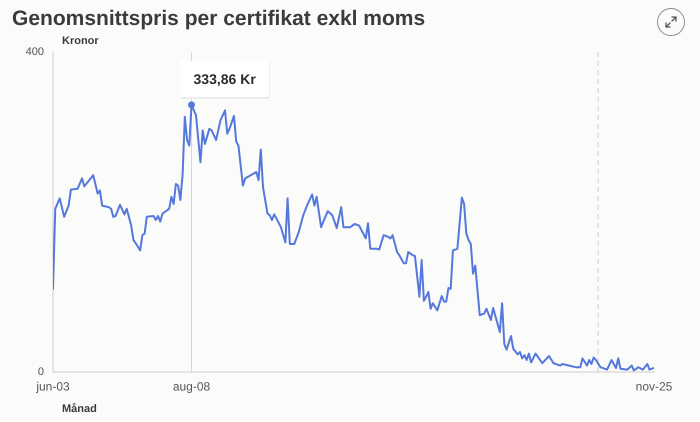  What do you see at coordinates (35, 52) in the screenshot?
I see `y-tick-label: 400` at bounding box center [35, 52].